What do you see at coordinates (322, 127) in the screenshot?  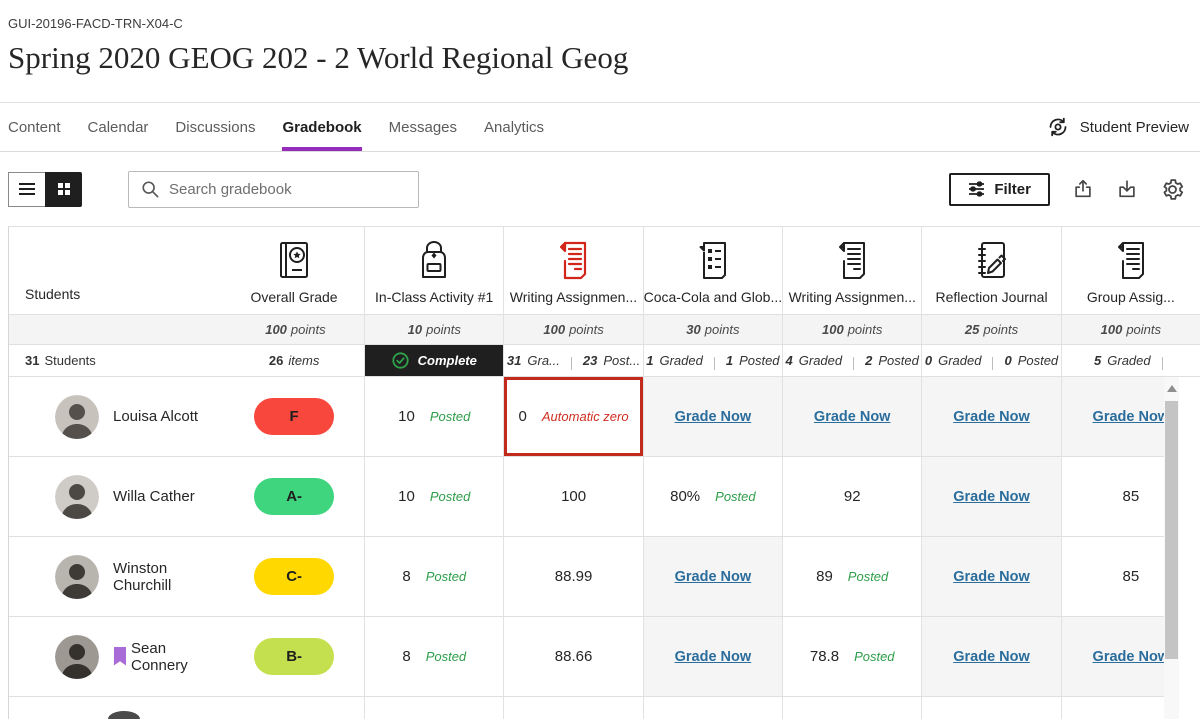 I see `tab-gradebook: Gradebook` at bounding box center [322, 127].